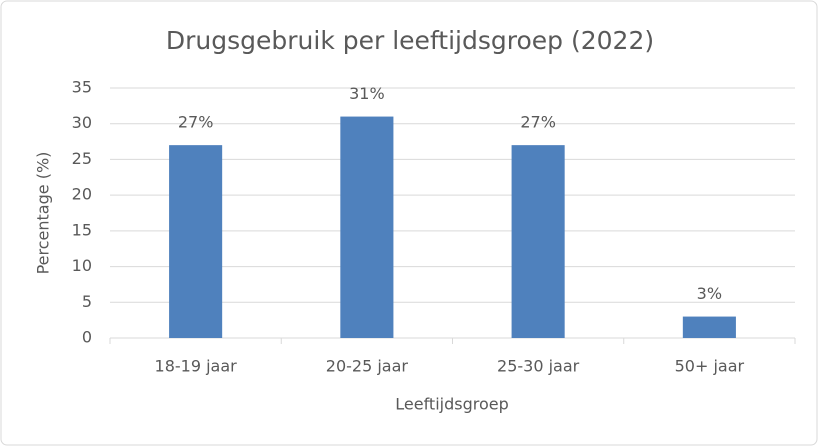  Describe the element at coordinates (87, 337) in the screenshot. I see `y-tick-label: 0` at that location.